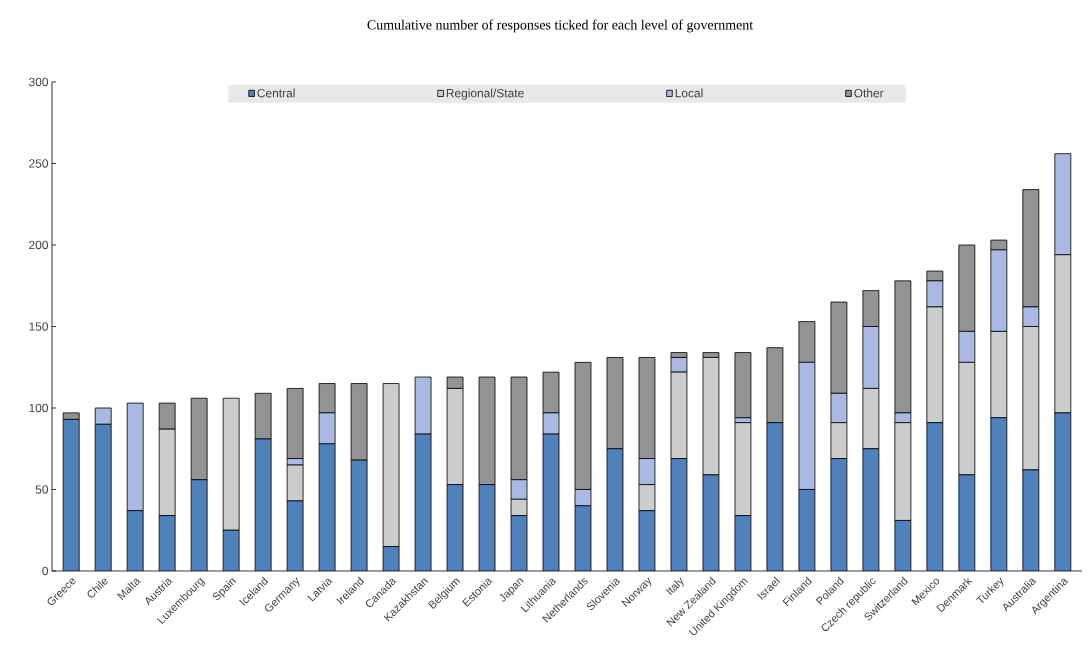  Describe the element at coordinates (39, 326) in the screenshot. I see `y-tick-label: 150` at that location.